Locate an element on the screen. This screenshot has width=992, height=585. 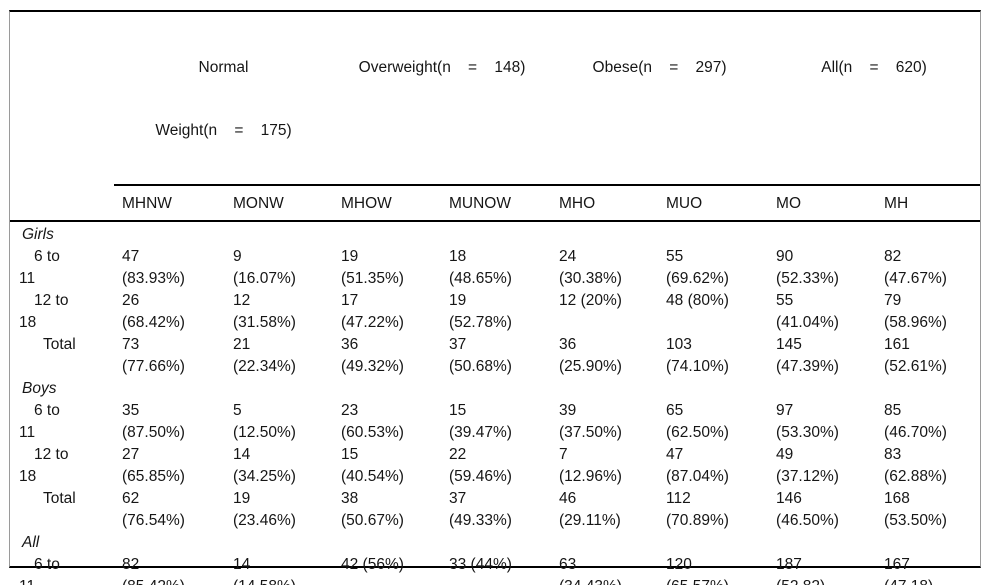
data-cell: 21 (22.34%) is located at coordinates (279, 356).